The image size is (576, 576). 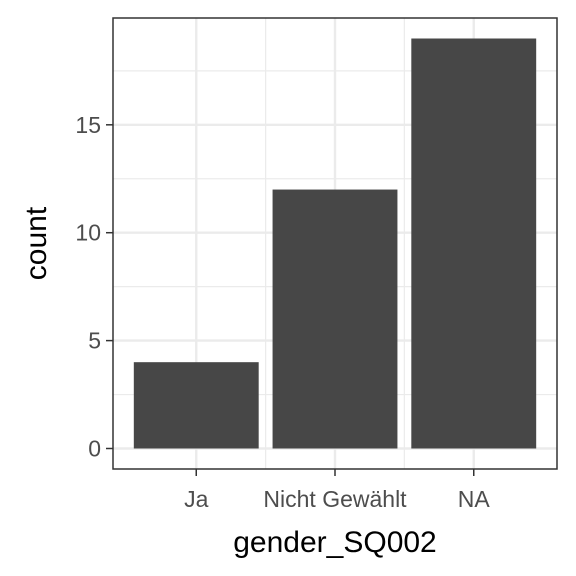 What do you see at coordinates (94, 449) in the screenshot?
I see `y-tick-label: 0` at bounding box center [94, 449].